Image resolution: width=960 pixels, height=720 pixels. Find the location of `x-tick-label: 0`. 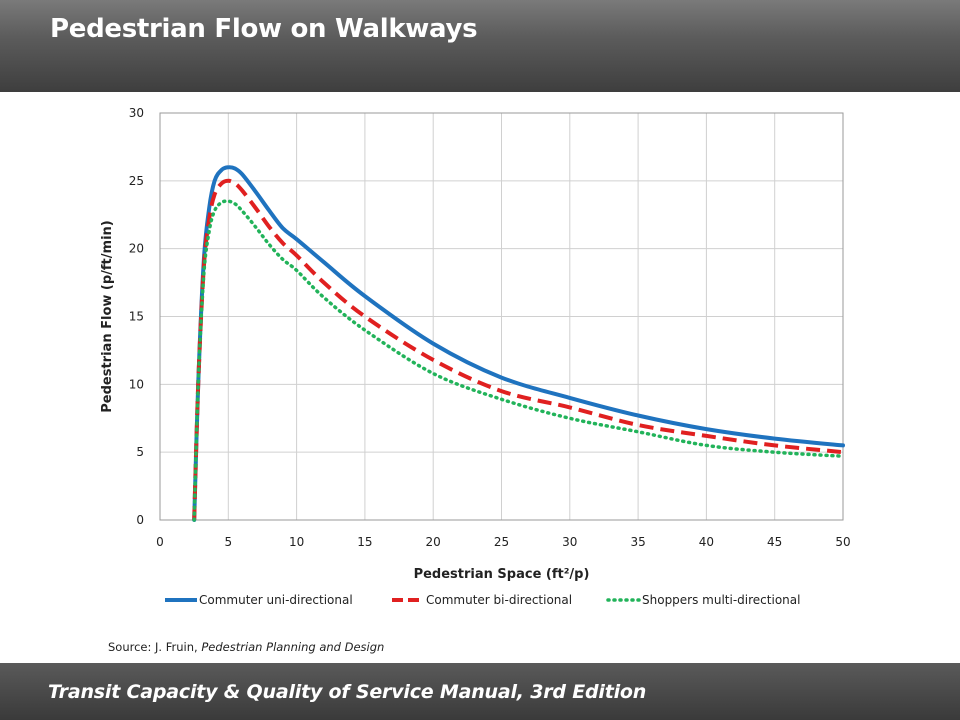

x-tick-label: 0 is located at coordinates (160, 542).